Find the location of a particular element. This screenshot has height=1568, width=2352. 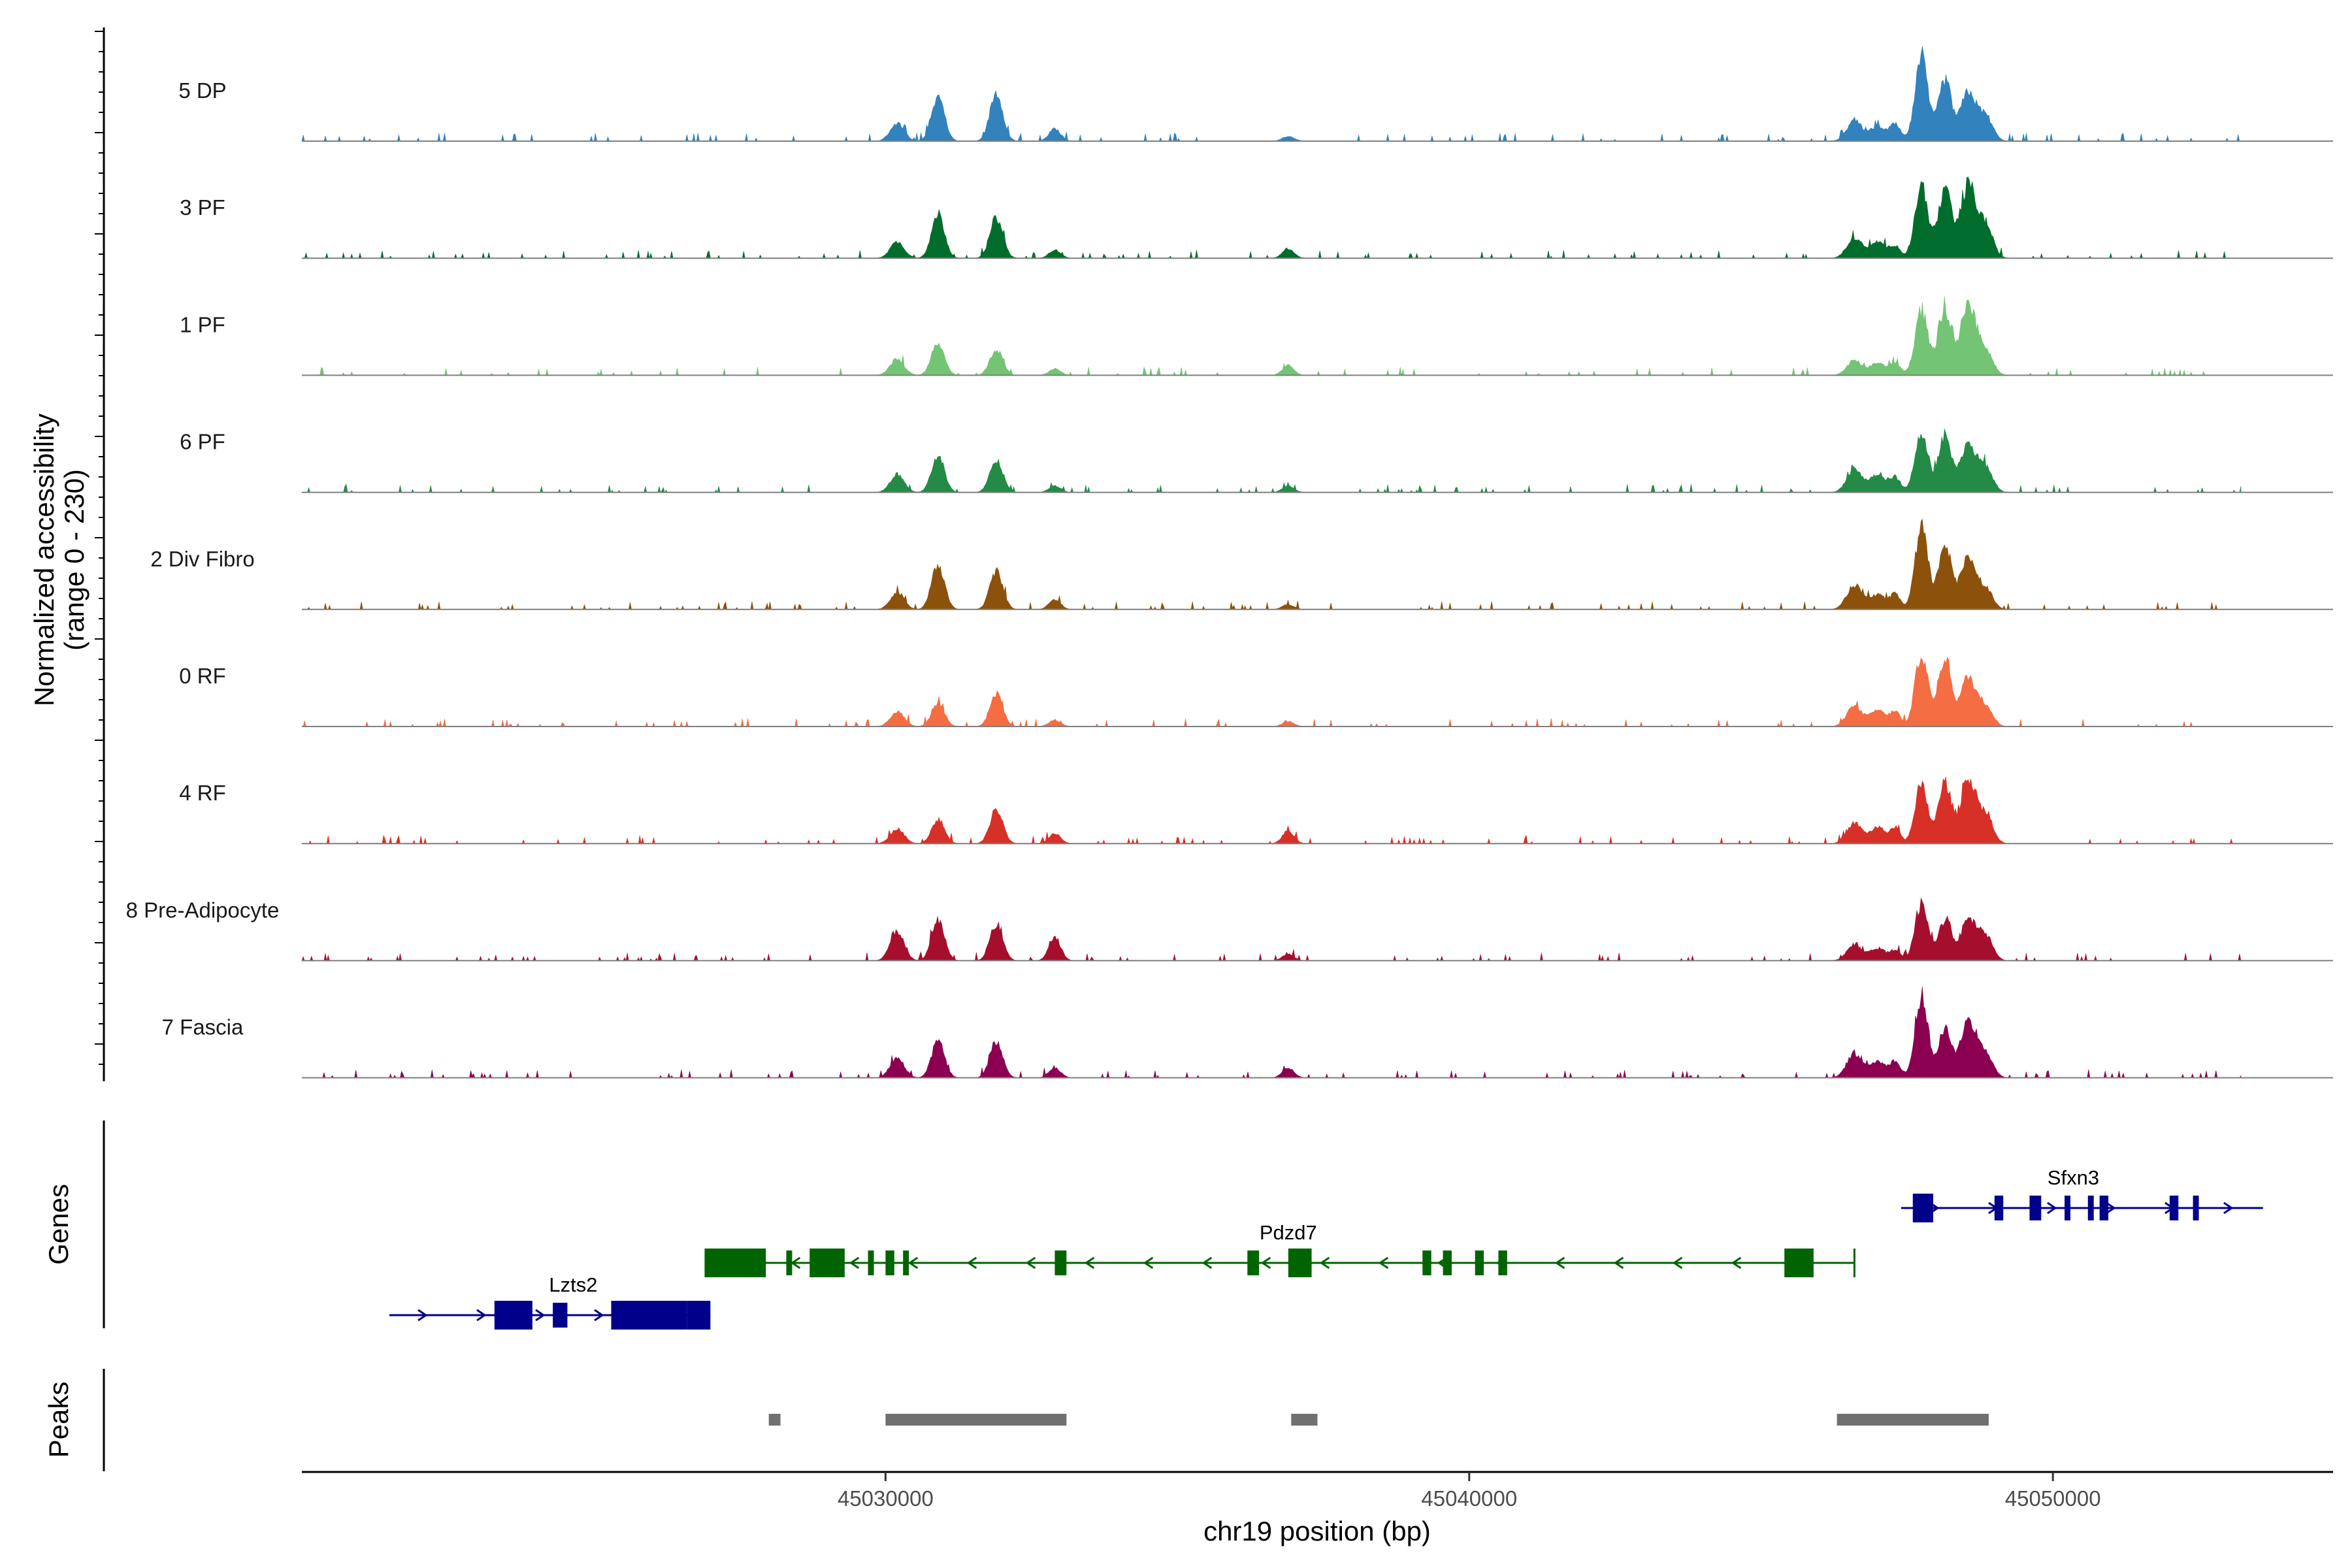

y-axis-title-line-2: (range 0 - 230) is located at coordinates (74, 560).